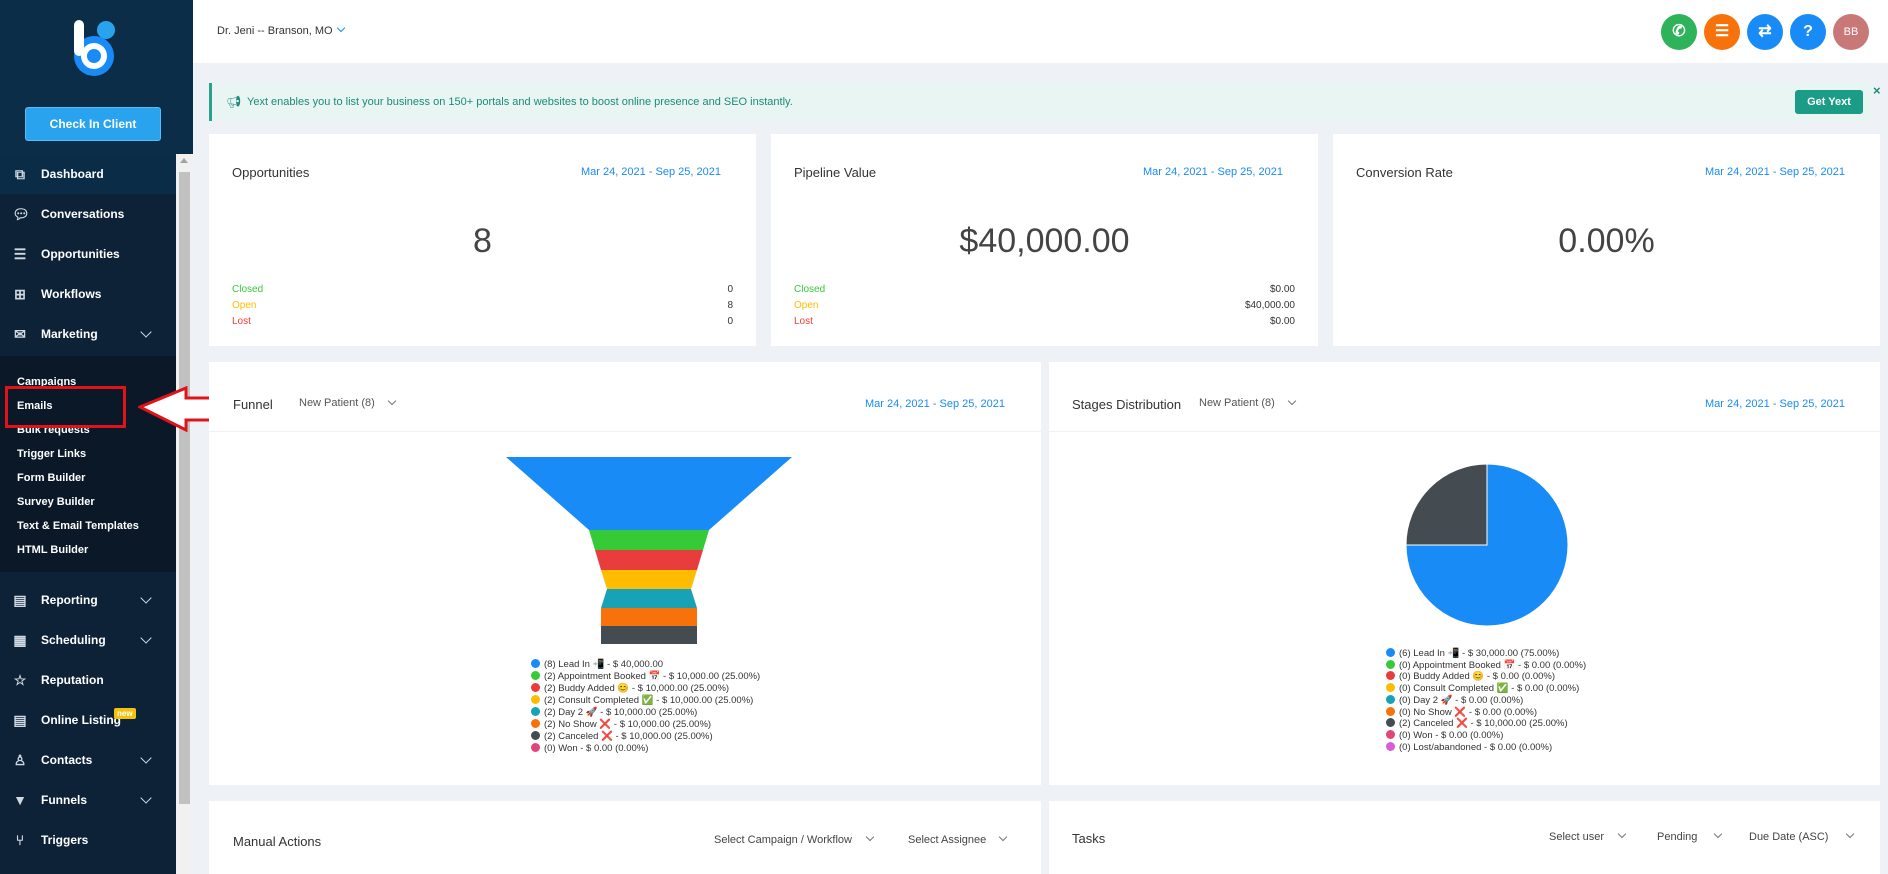  I want to click on sidebar-item-triggers: ⑂ Triggers, so click(88, 840).